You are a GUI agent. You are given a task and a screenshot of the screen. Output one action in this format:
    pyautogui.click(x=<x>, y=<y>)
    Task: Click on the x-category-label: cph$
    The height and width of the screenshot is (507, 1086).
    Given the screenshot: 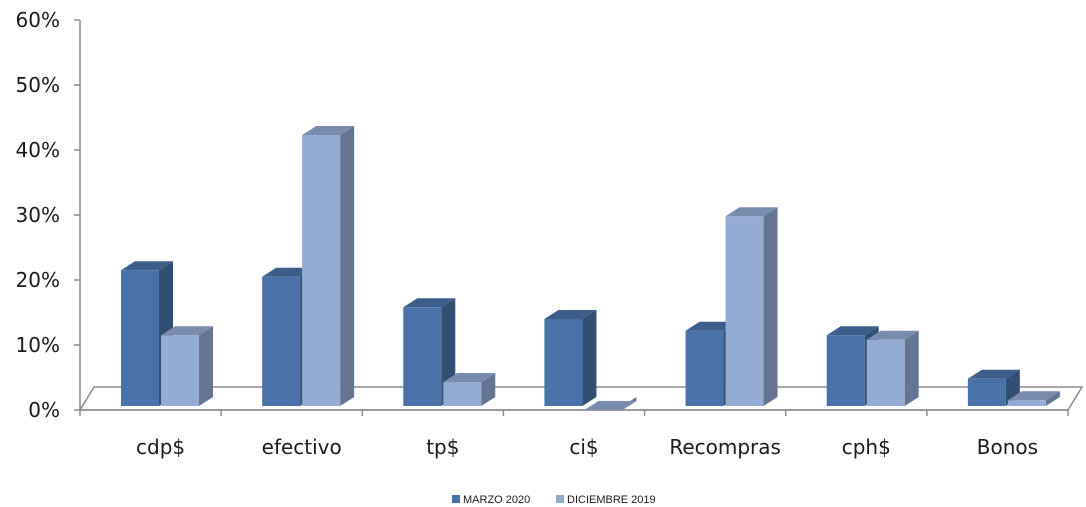 What is the action you would take?
    pyautogui.click(x=866, y=447)
    